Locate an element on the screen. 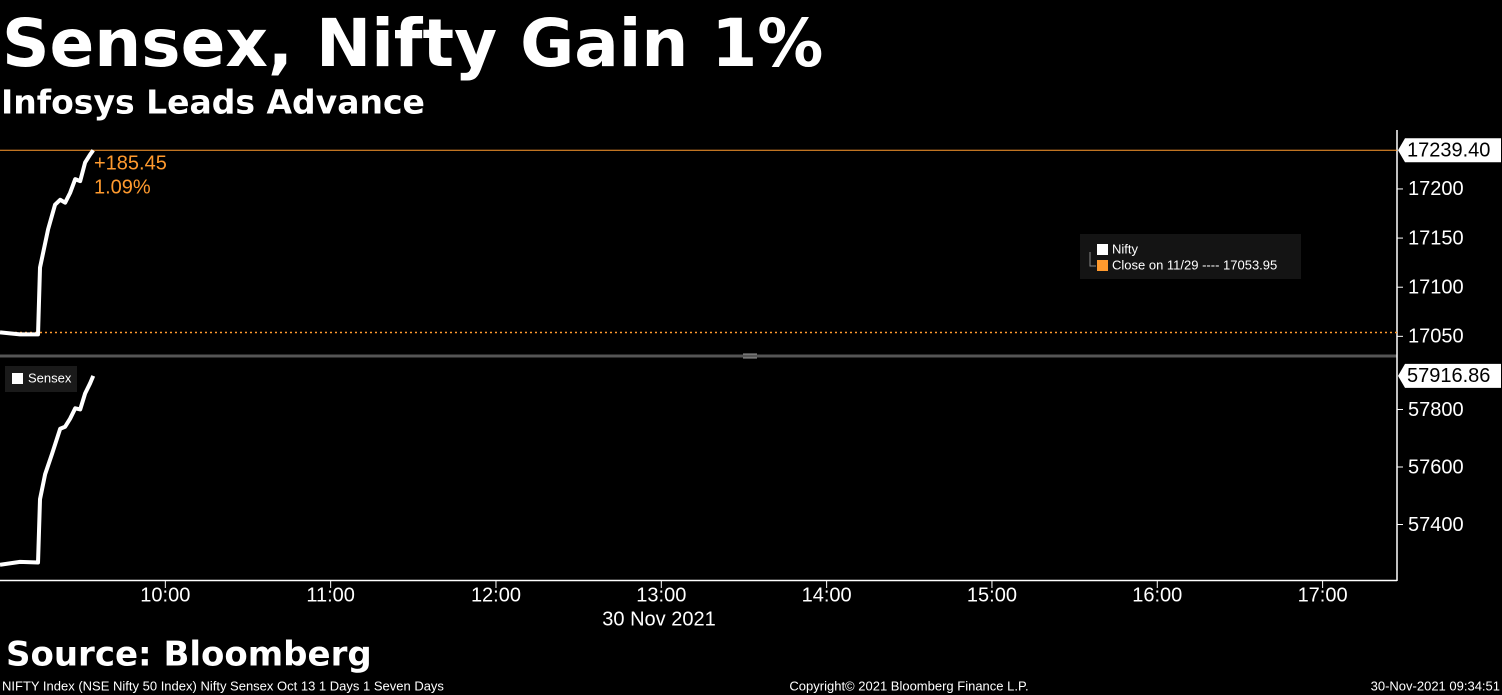 This screenshot has width=1502, height=695. y-tick-label: 17100 is located at coordinates (1436, 287).